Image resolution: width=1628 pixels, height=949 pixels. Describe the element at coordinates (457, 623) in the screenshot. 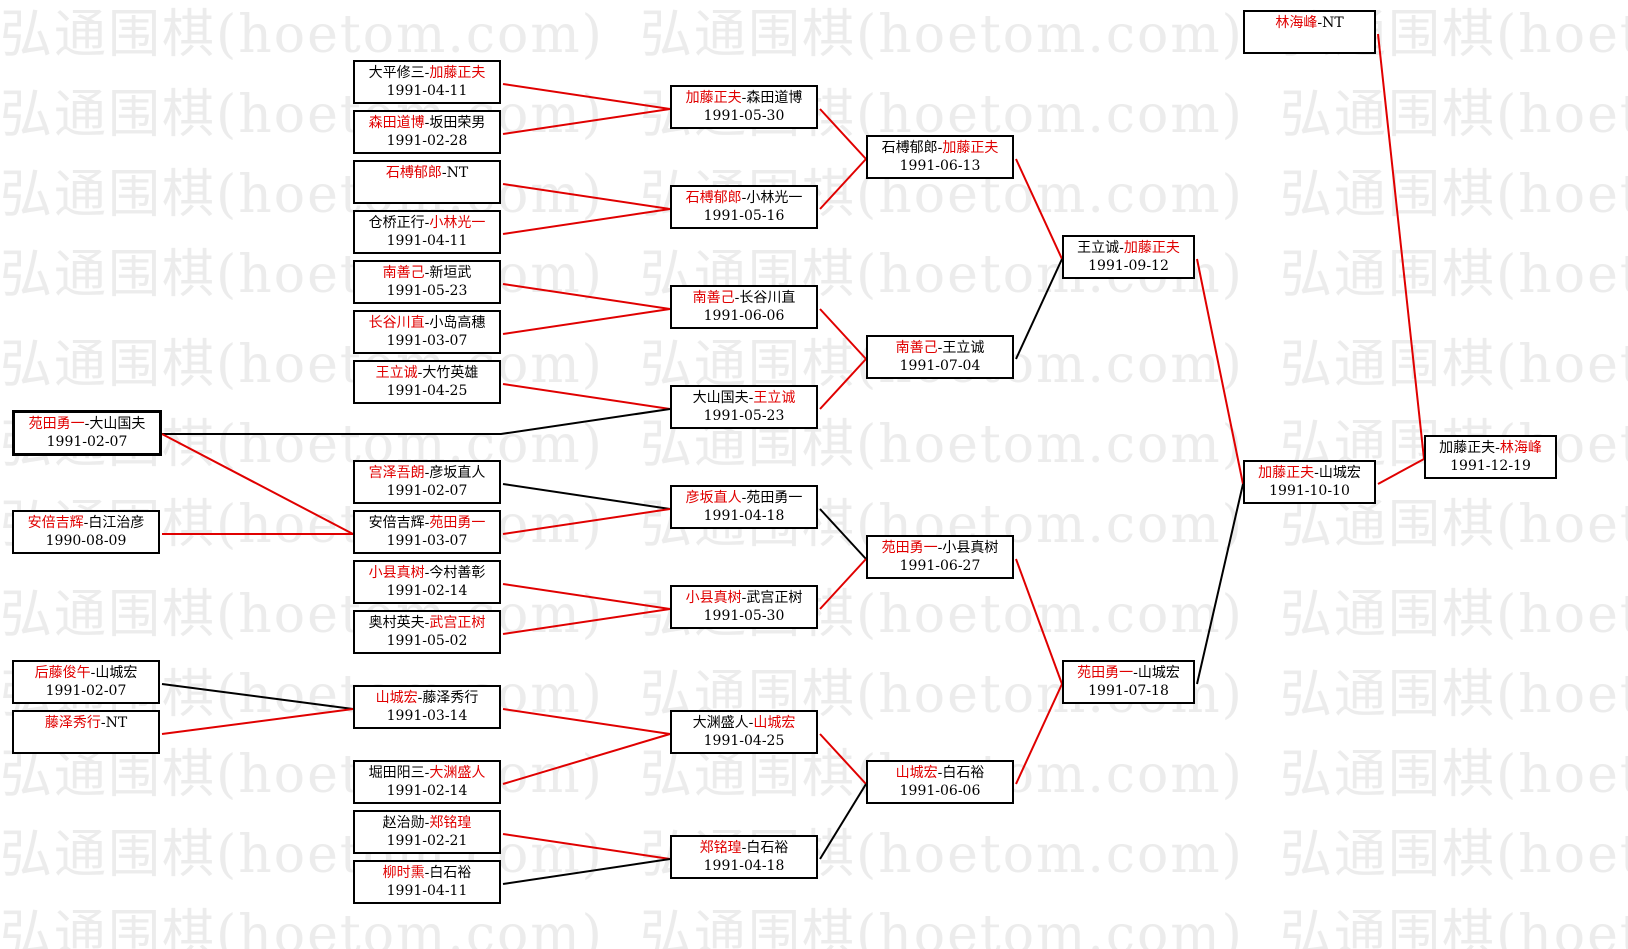

I see `player-two: 武宫正树` at that location.